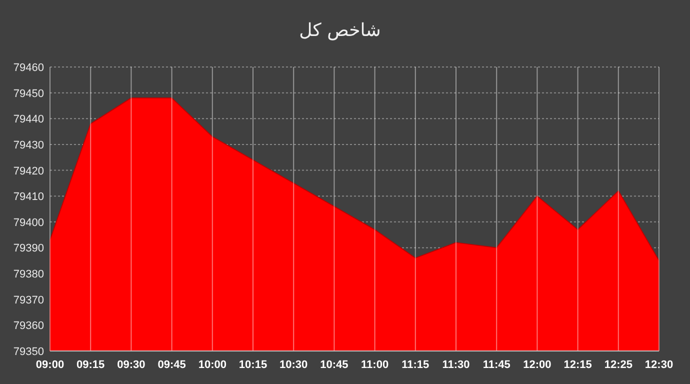  Describe the element at coordinates (212, 365) in the screenshot. I see `x-tick-label: 10:00` at that location.